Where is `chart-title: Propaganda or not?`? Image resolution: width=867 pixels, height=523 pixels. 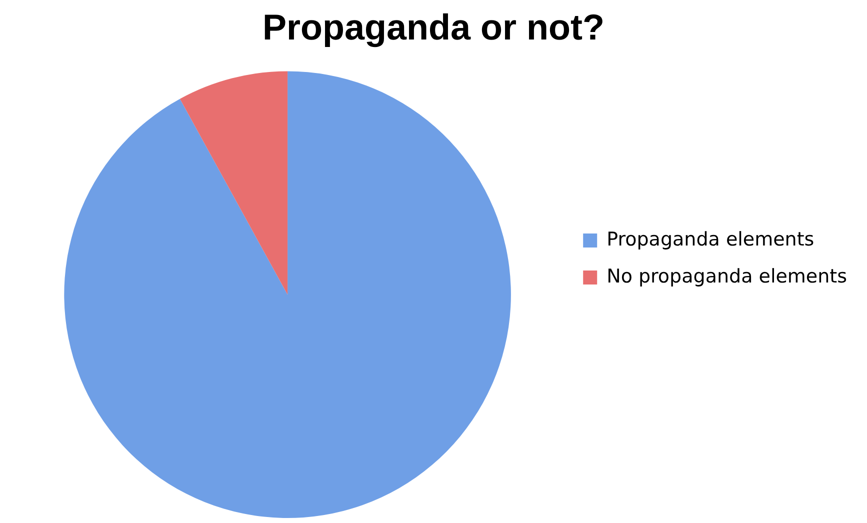
chart-title: Propaganda or not? is located at coordinates (433, 27).